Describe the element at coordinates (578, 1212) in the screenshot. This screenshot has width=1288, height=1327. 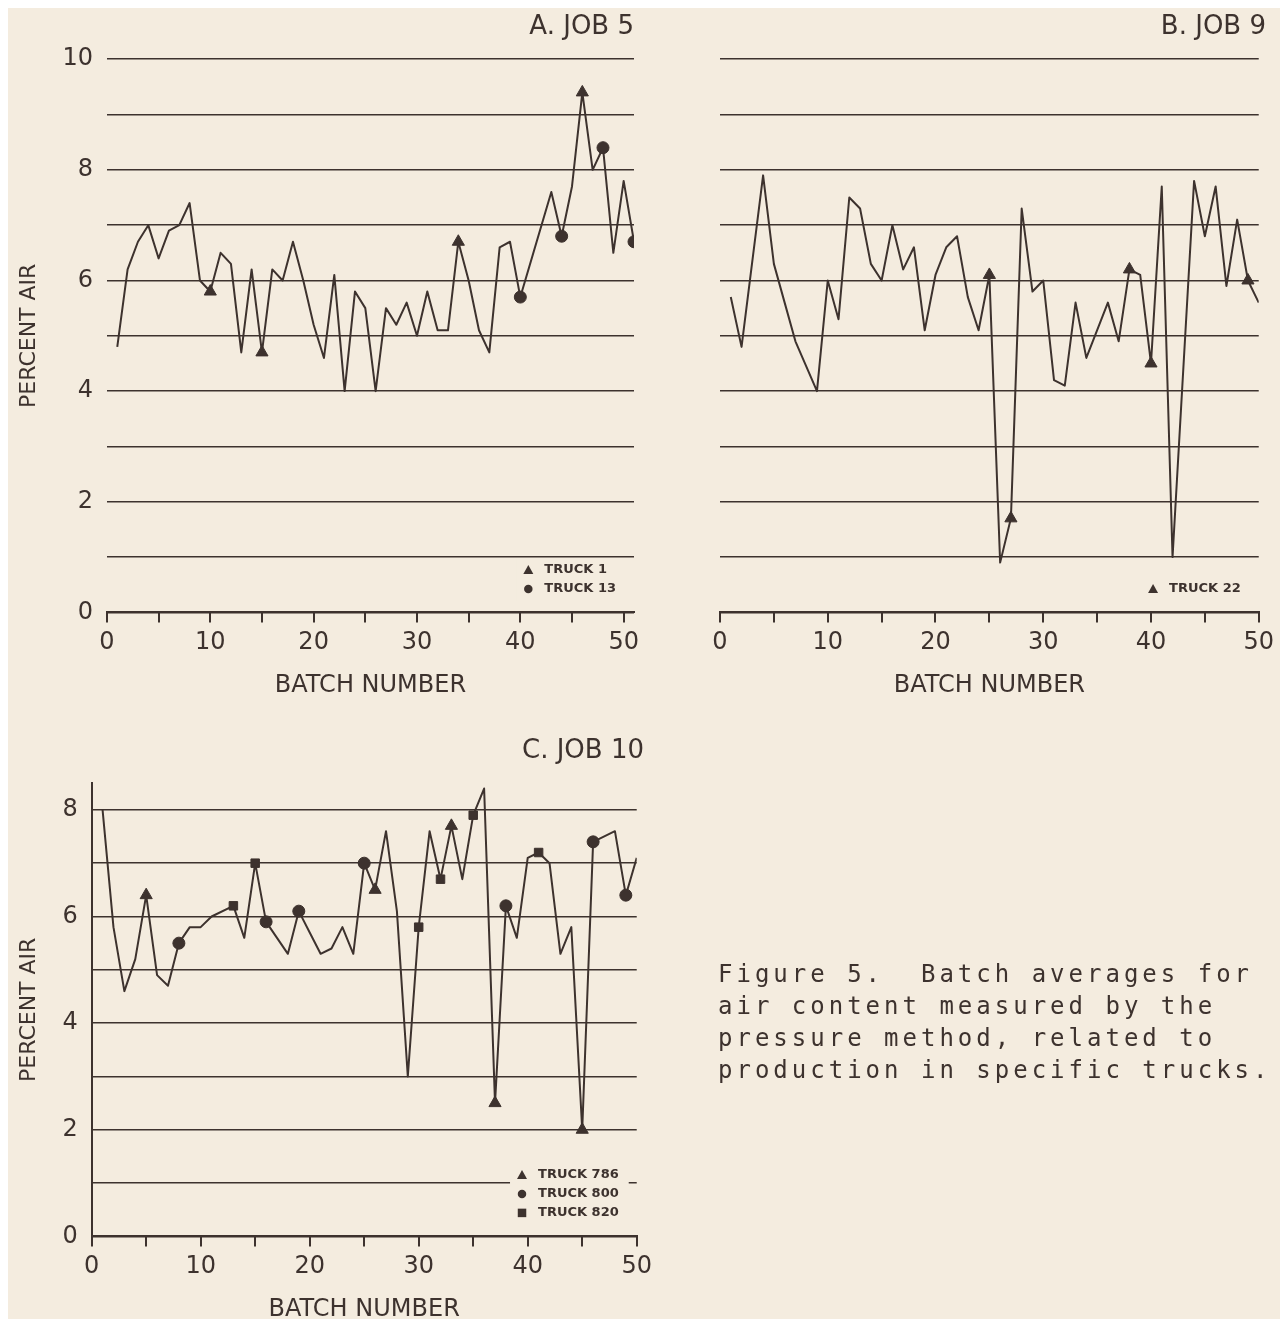
I see `legend-label: TRUCK 820` at that location.